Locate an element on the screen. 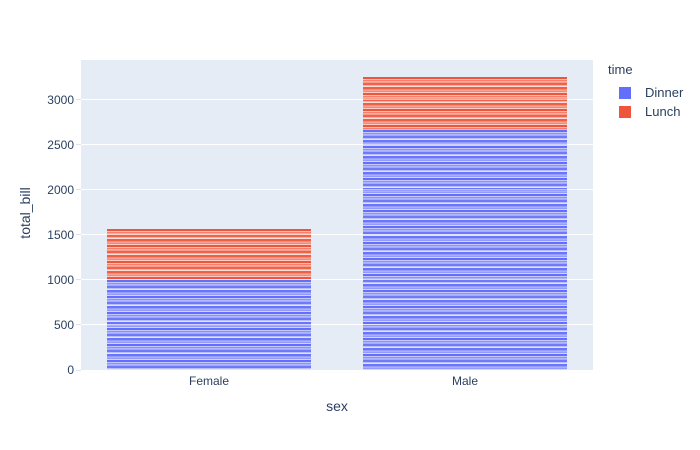  legend-entry-lunch: Lunch is located at coordinates (645, 111).